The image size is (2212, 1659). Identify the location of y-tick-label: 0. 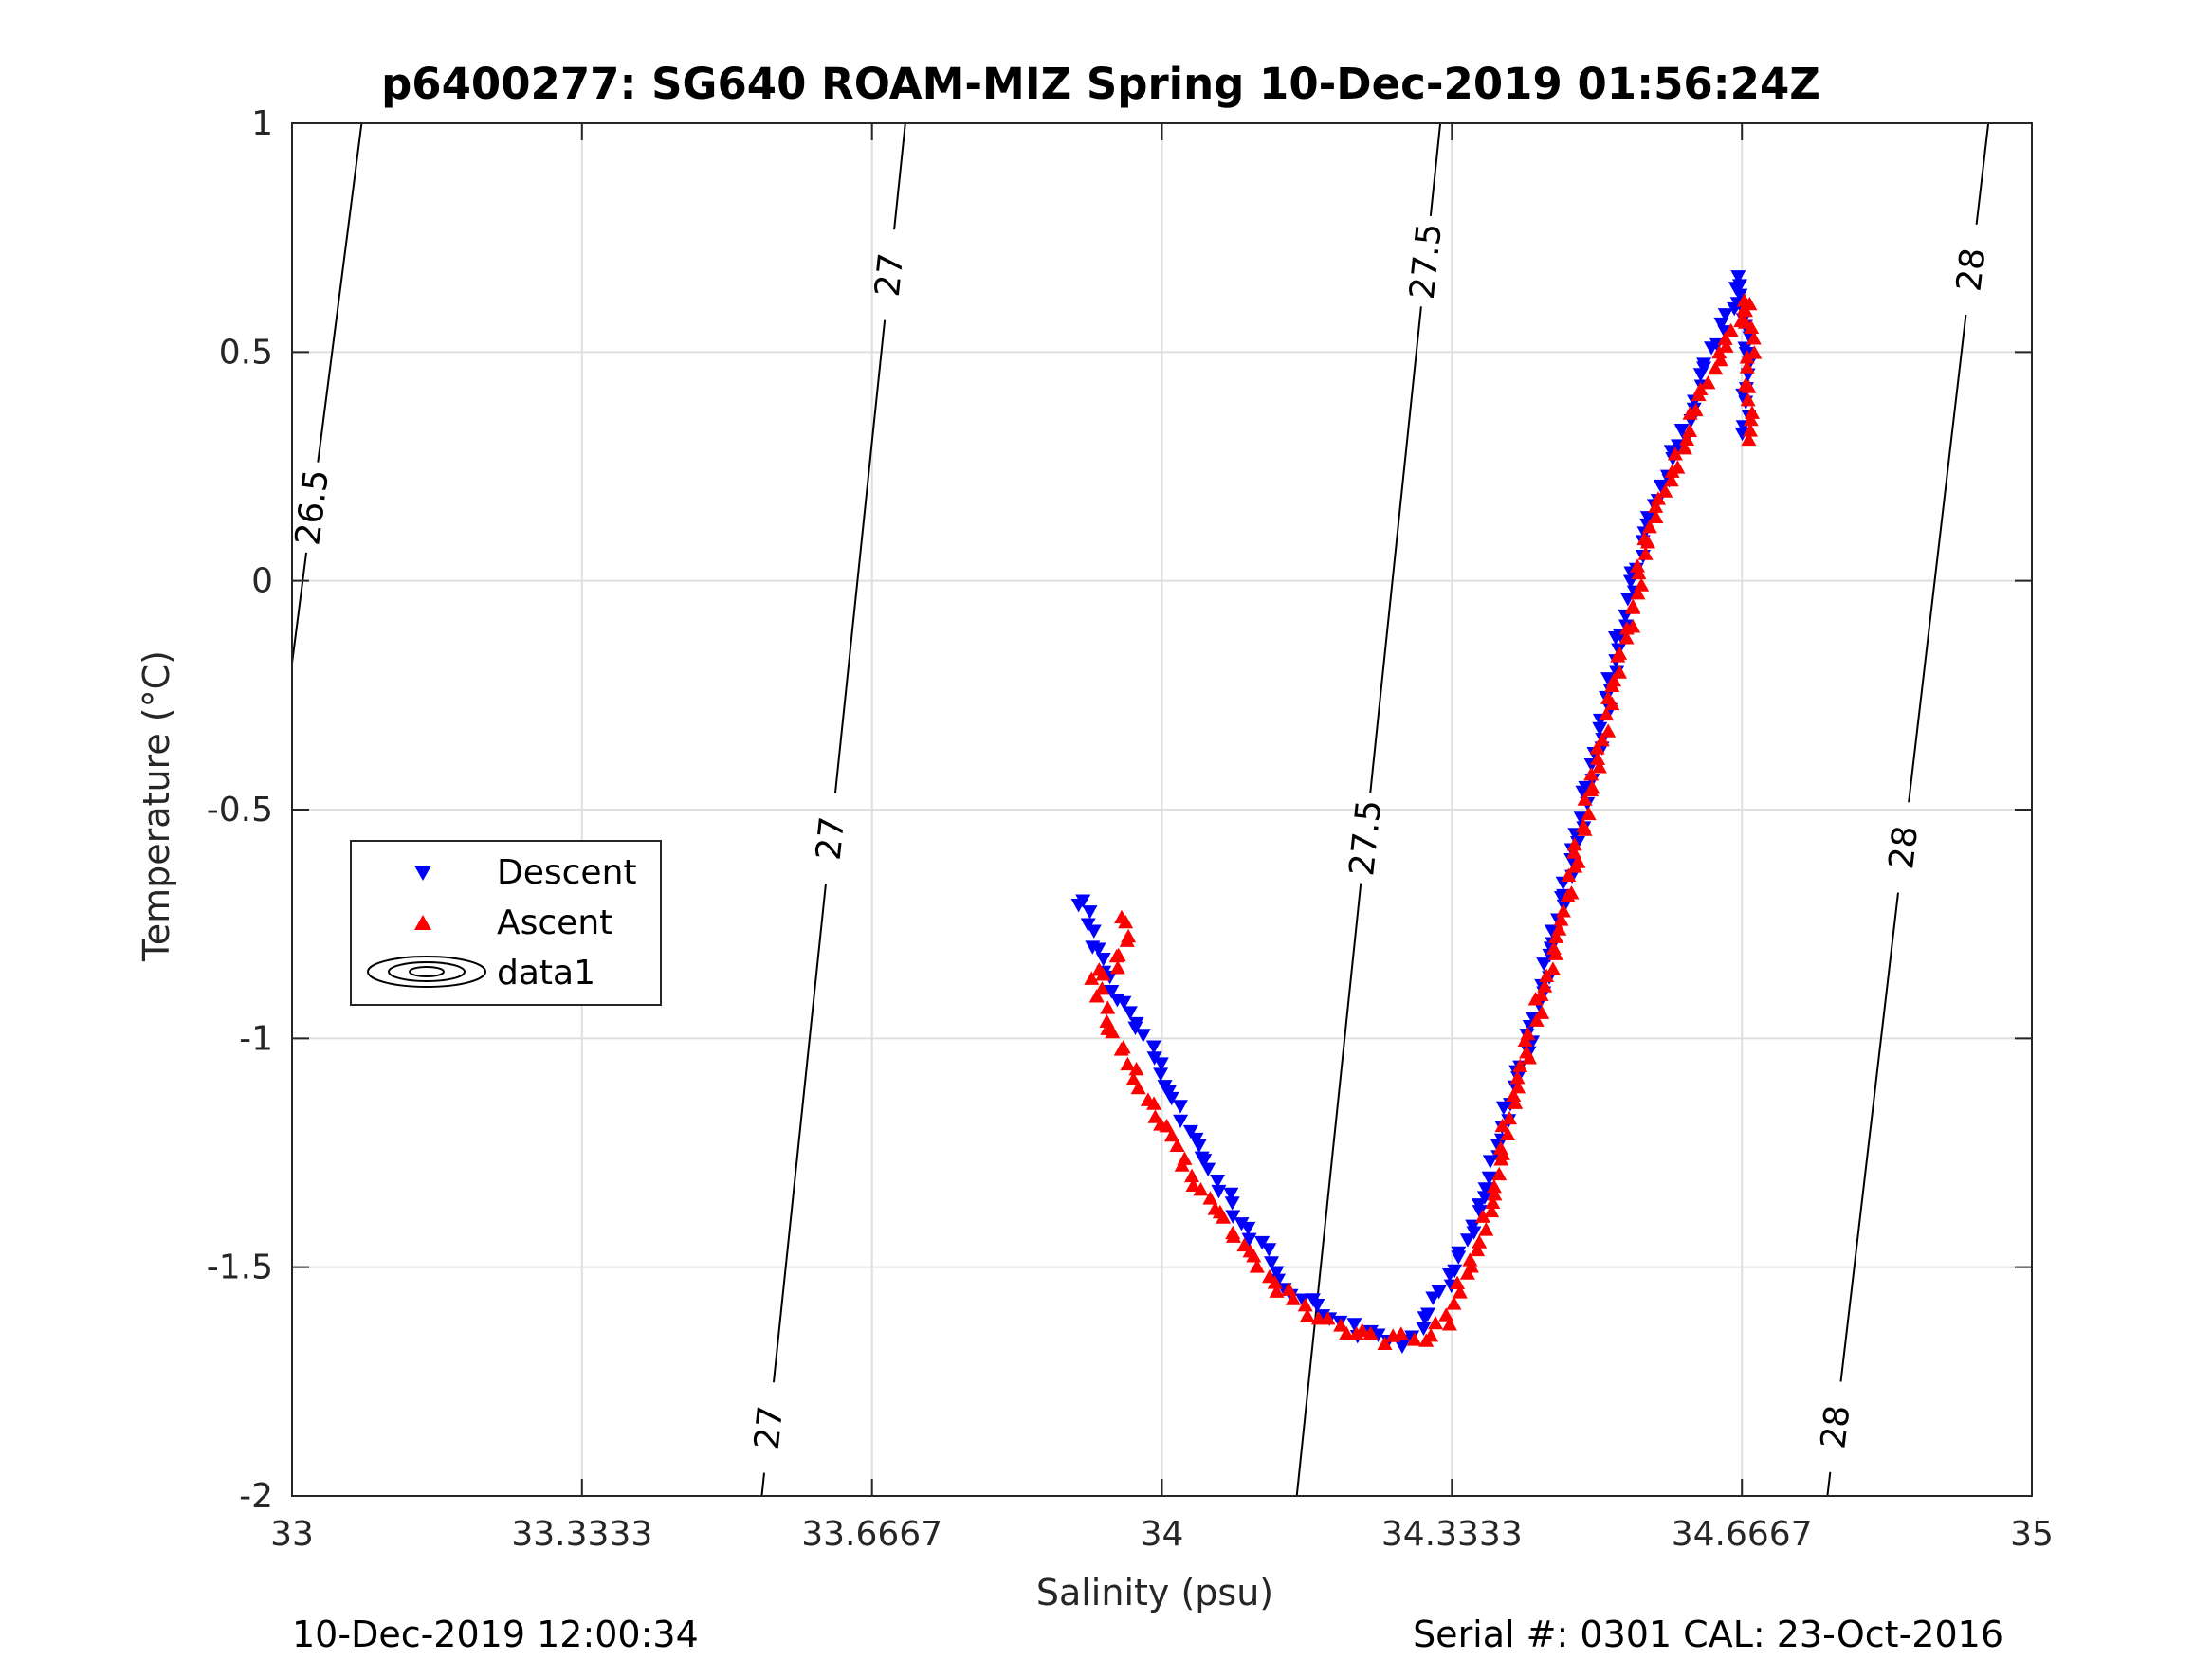
(262, 581).